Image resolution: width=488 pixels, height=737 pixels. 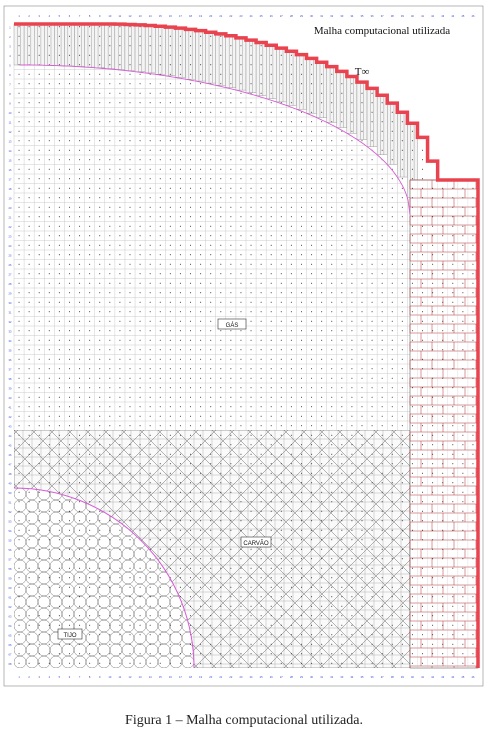 I want to click on column-index-label: 33, so click(x=341, y=677).